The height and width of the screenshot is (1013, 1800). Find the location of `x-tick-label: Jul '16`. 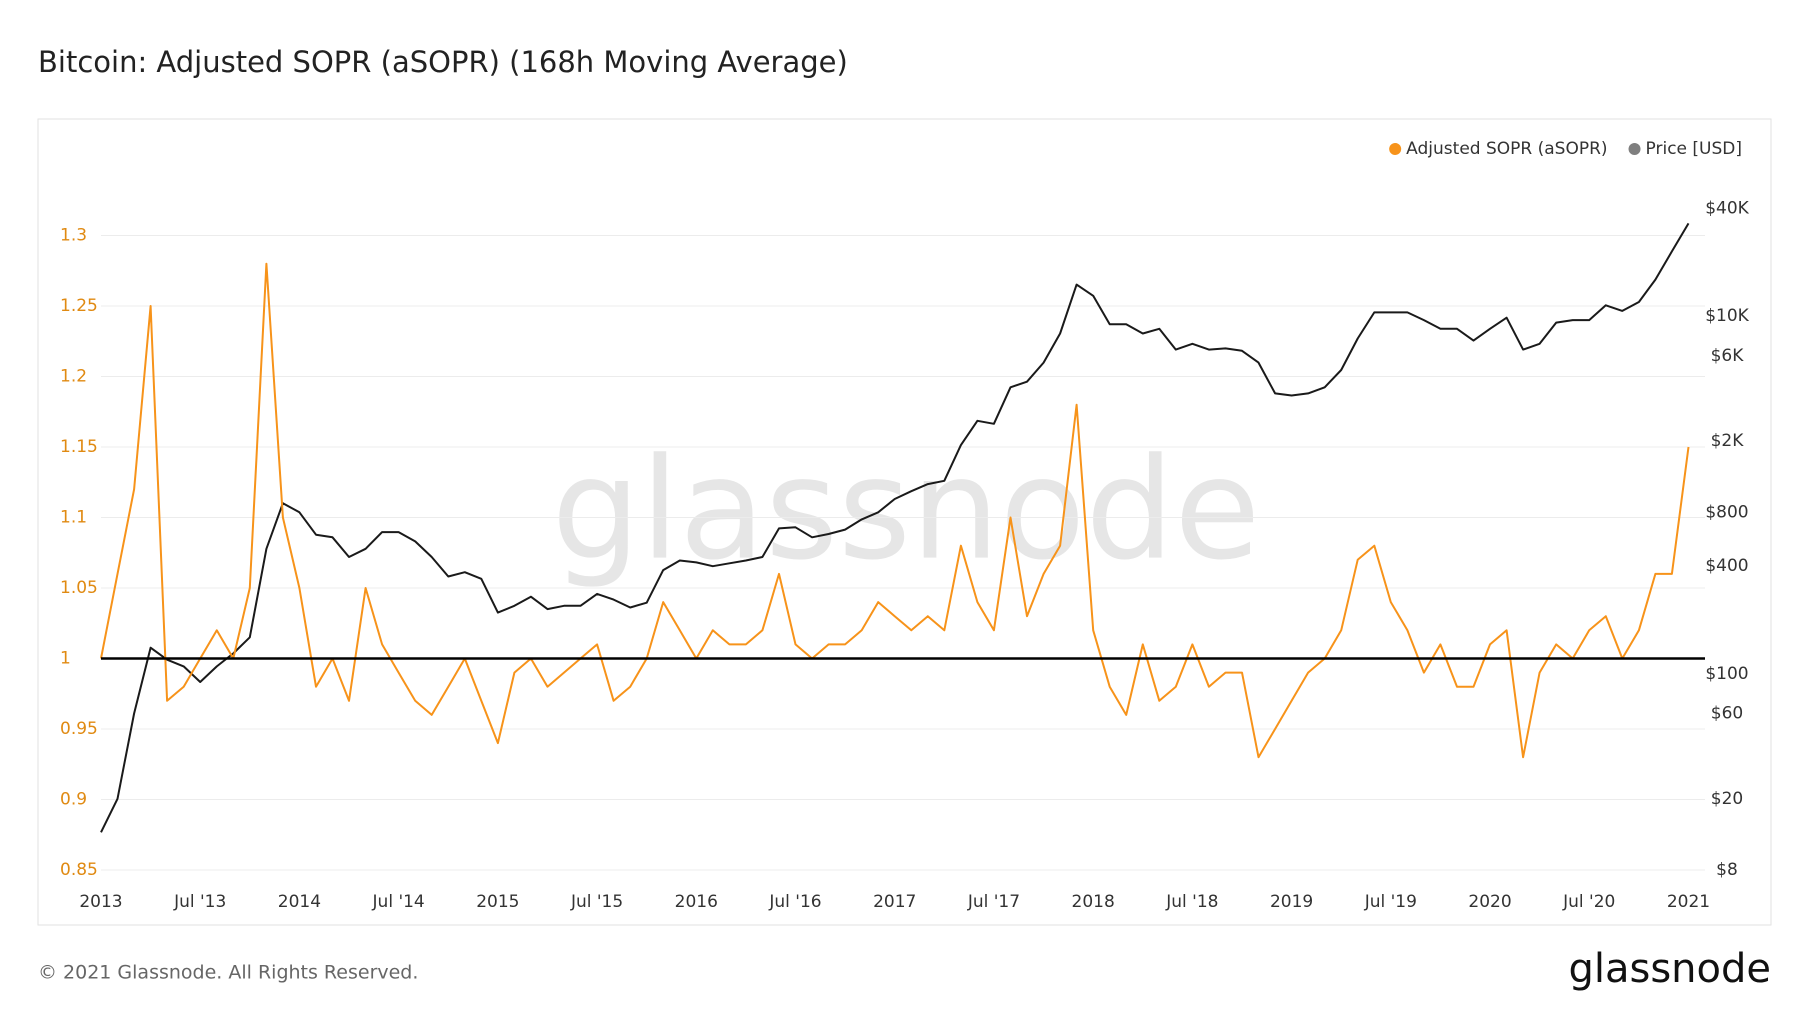

x-tick-label: Jul '16 is located at coordinates (794, 902).